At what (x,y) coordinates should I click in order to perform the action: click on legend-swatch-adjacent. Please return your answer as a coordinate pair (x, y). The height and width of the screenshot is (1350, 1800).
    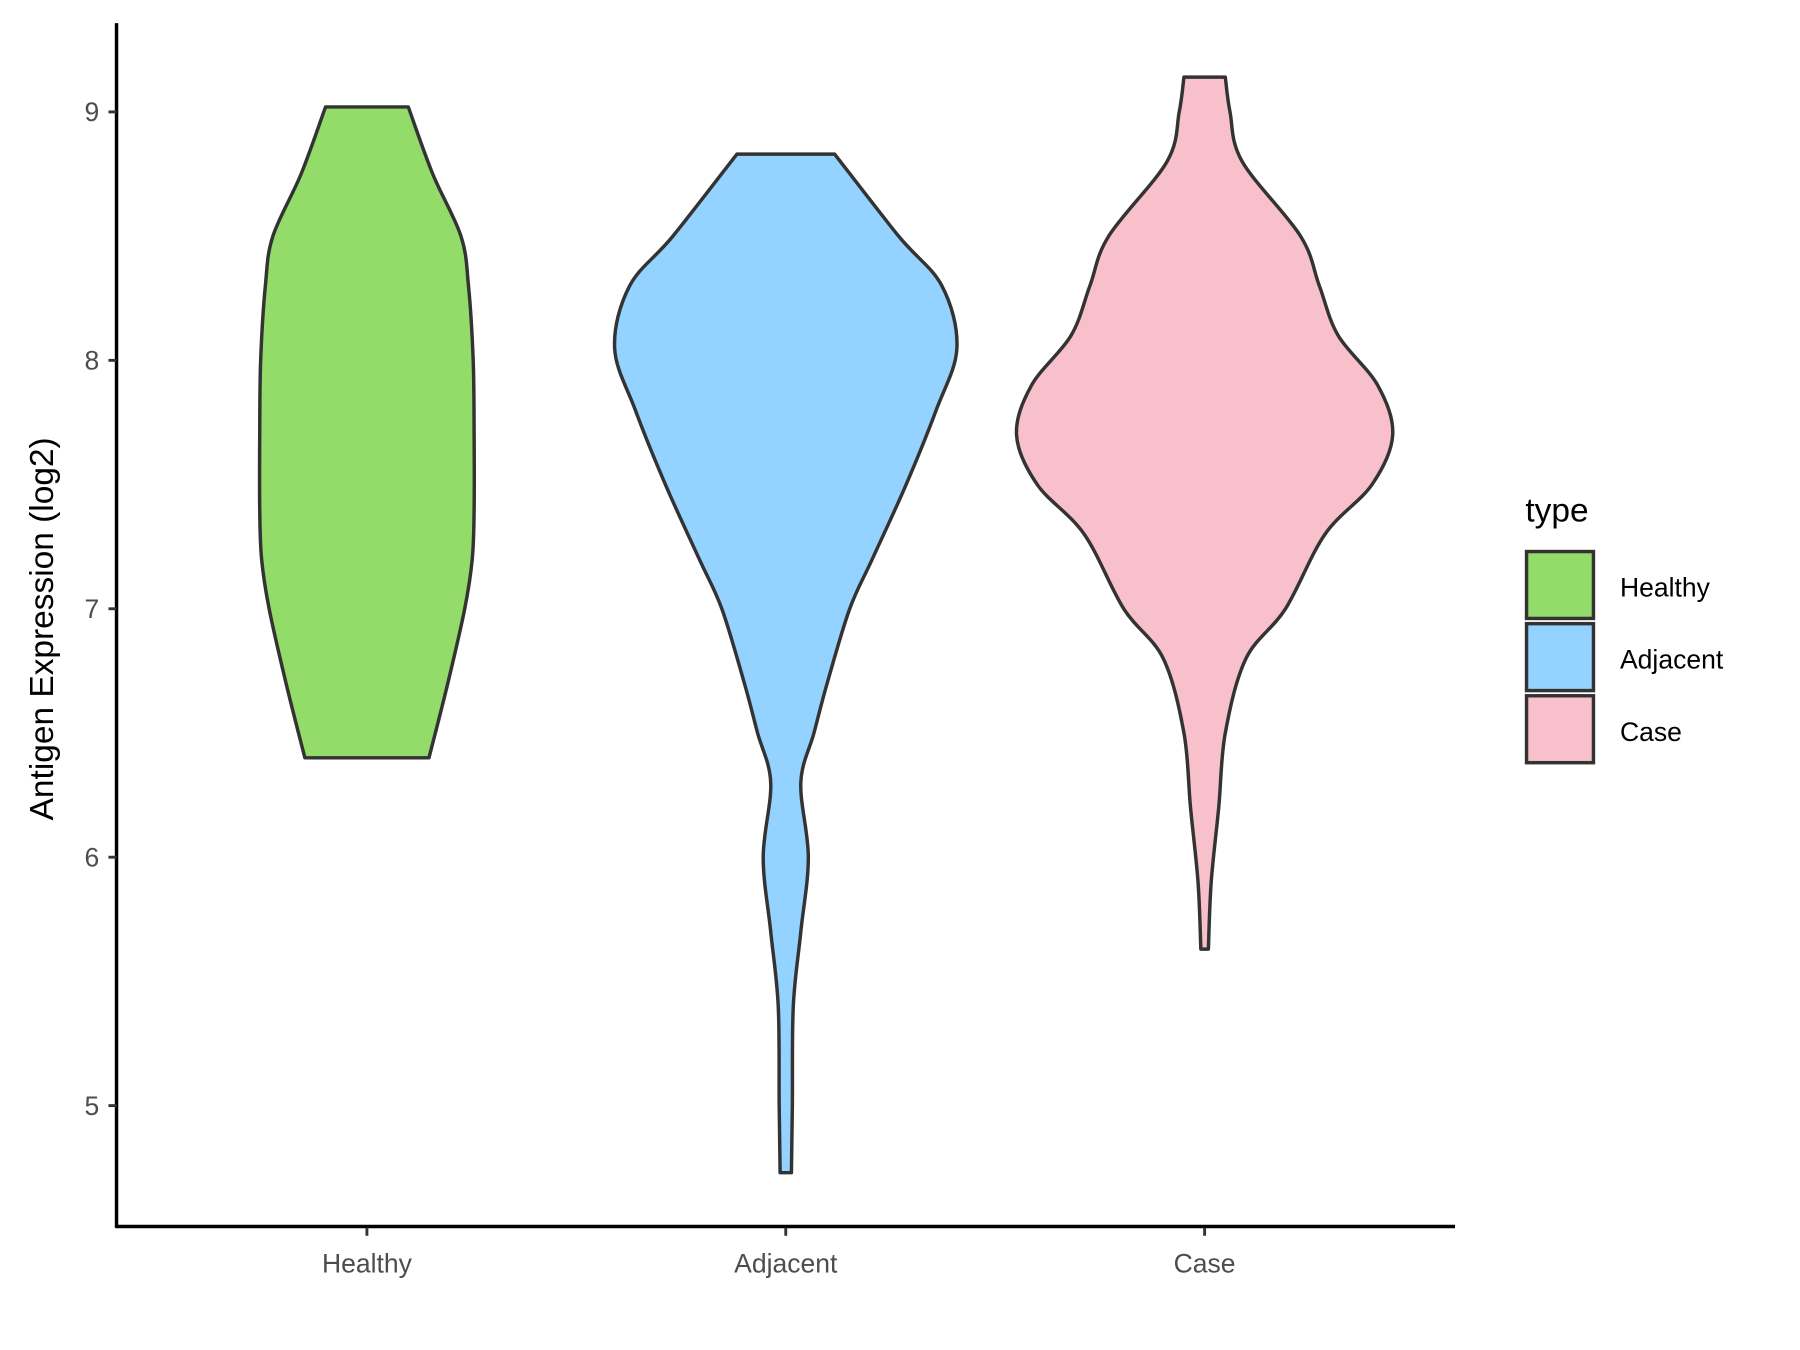
    Looking at the image, I should click on (1560, 657).